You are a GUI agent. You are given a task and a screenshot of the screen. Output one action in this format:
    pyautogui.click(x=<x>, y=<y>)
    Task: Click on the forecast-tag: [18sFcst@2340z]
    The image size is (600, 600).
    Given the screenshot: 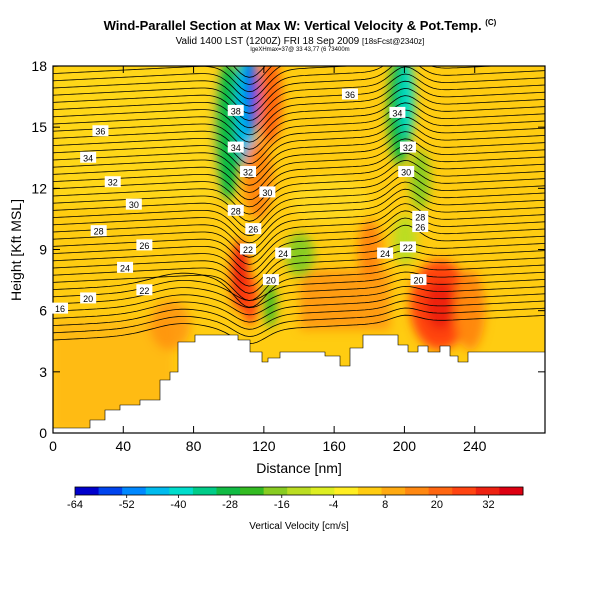 What is the action you would take?
    pyautogui.click(x=393, y=41)
    